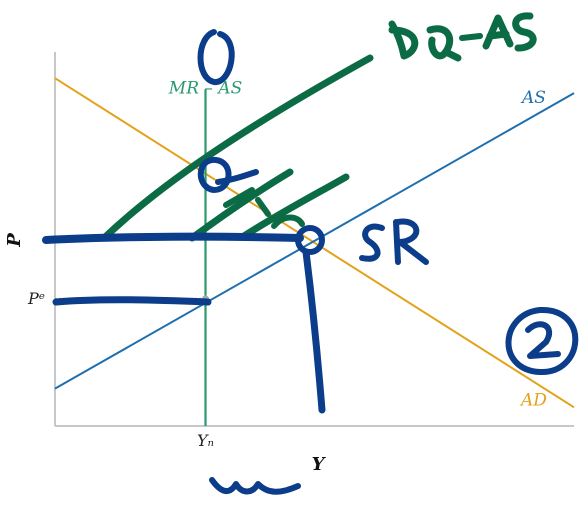 The width and height of the screenshot is (586, 508). I want to click on x-tick-label-yn: Yₙ, so click(205, 440).